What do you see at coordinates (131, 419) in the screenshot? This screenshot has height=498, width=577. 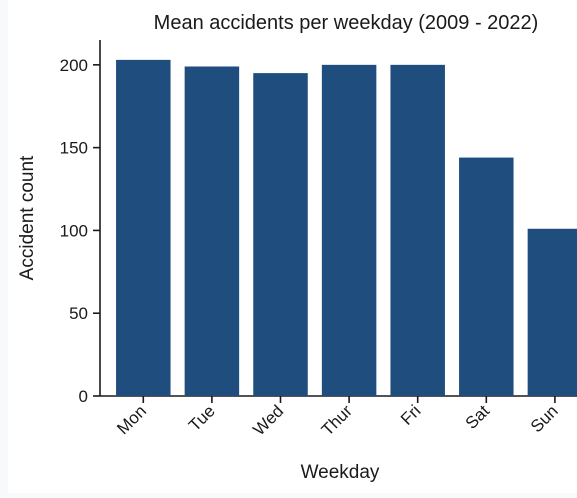 I see `x-tick-label-mon: Mon` at bounding box center [131, 419].